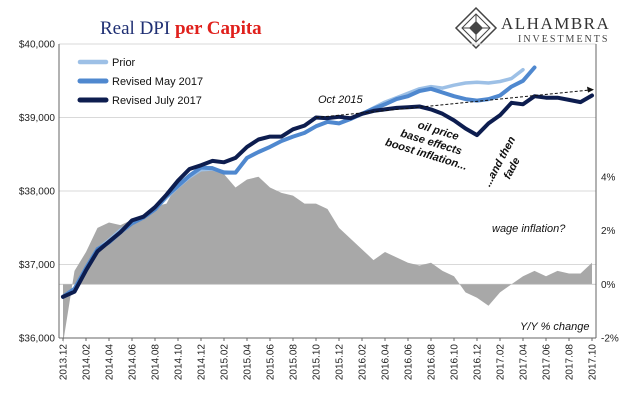  Describe the element at coordinates (363, 362) in the screenshot. I see `x-tick-label: 2016.02` at that location.